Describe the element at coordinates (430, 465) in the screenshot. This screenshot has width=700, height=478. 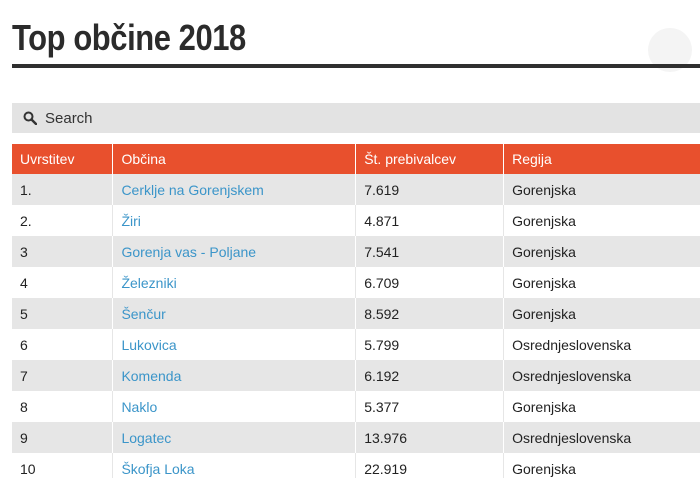
I see `cell-population: 22.919` at that location.